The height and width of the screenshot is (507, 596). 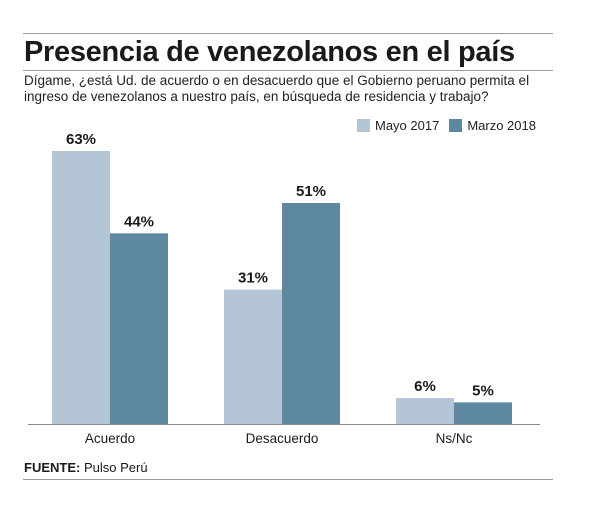 I want to click on source-note: FUENTE: Pulso Perú, so click(x=86, y=467).